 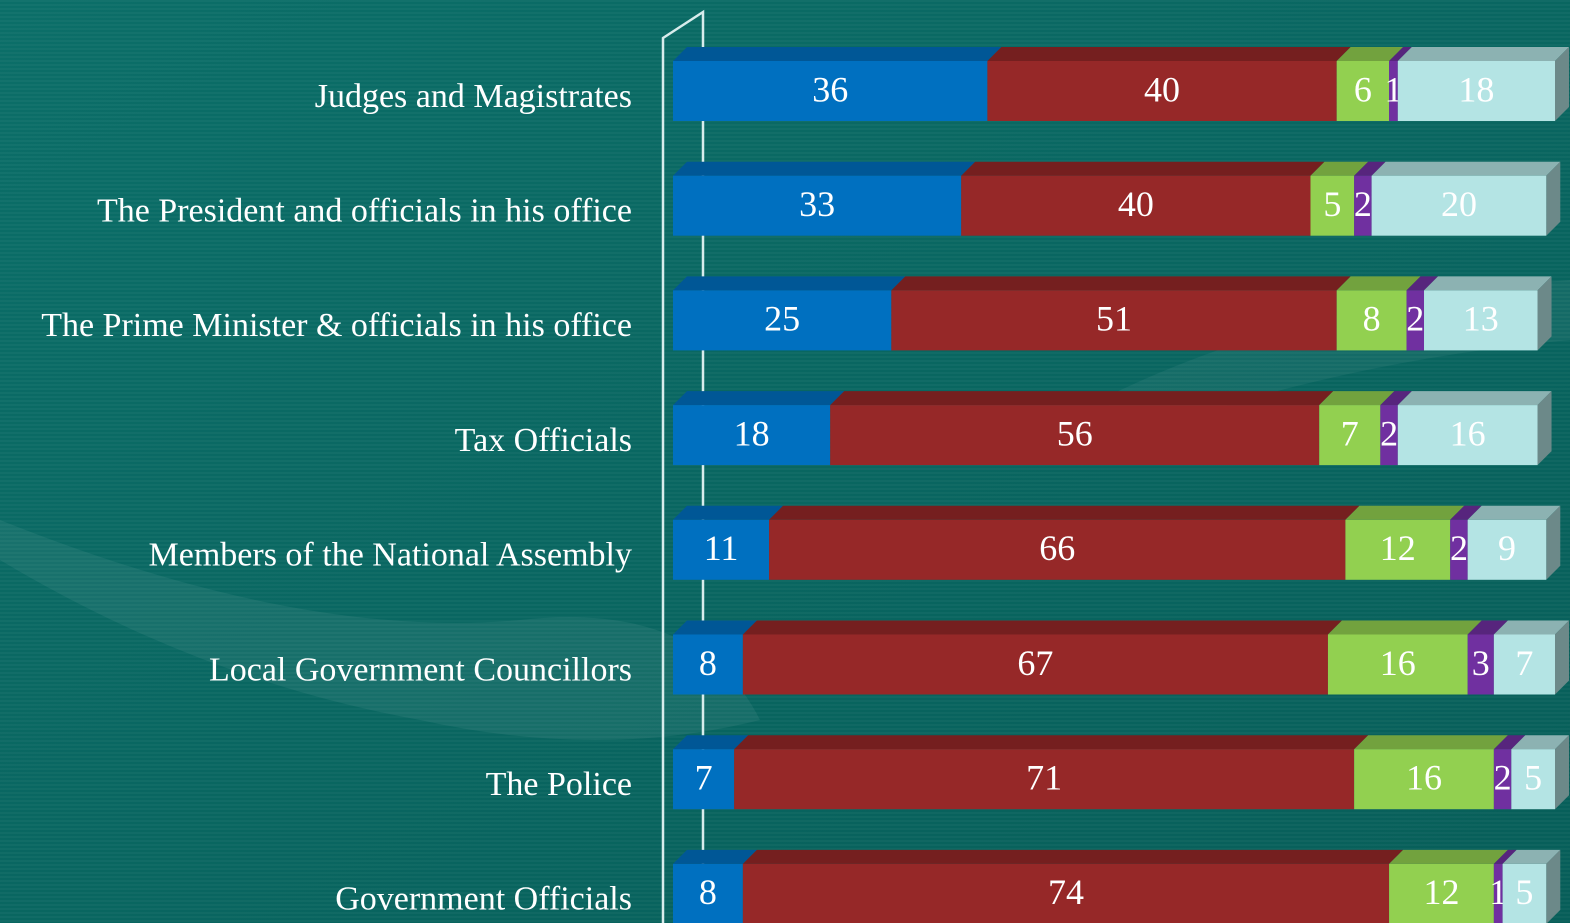 What do you see at coordinates (420, 669) in the screenshot?
I see `category-label: Local Government Councillors` at bounding box center [420, 669].